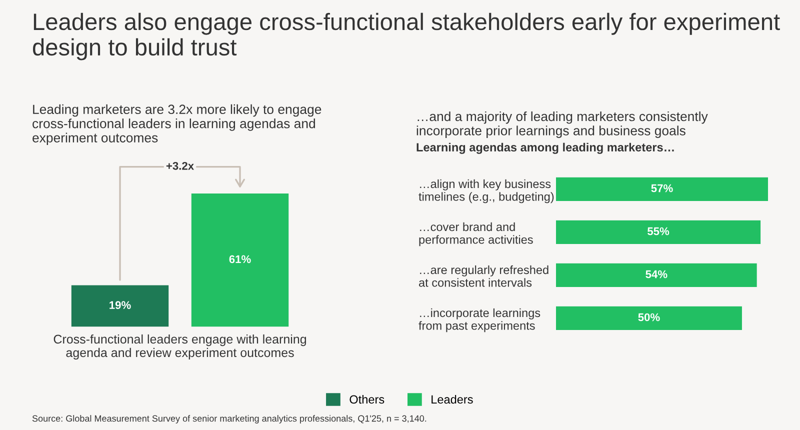  I want to click on data-label: 50%, so click(649, 317).